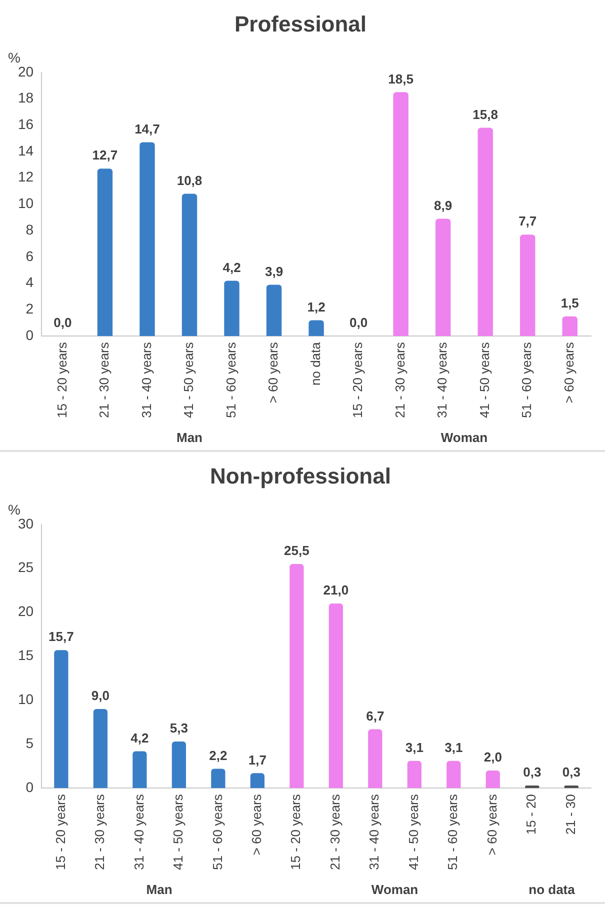 This screenshot has height=907, width=605. Describe the element at coordinates (401, 78) in the screenshot. I see `data-label: 18,5` at that location.